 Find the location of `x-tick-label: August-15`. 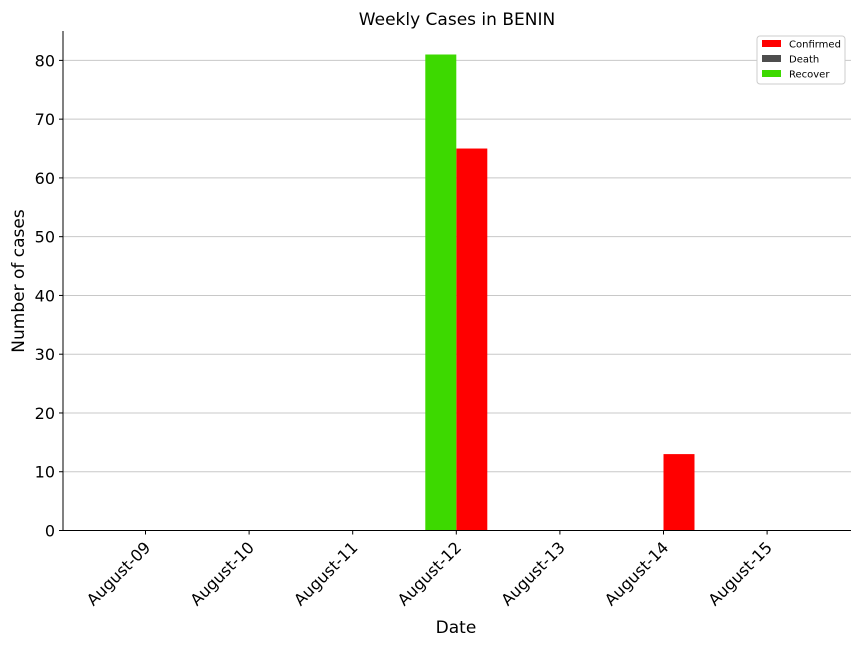

x-tick-label: August-15 is located at coordinates (740, 574).